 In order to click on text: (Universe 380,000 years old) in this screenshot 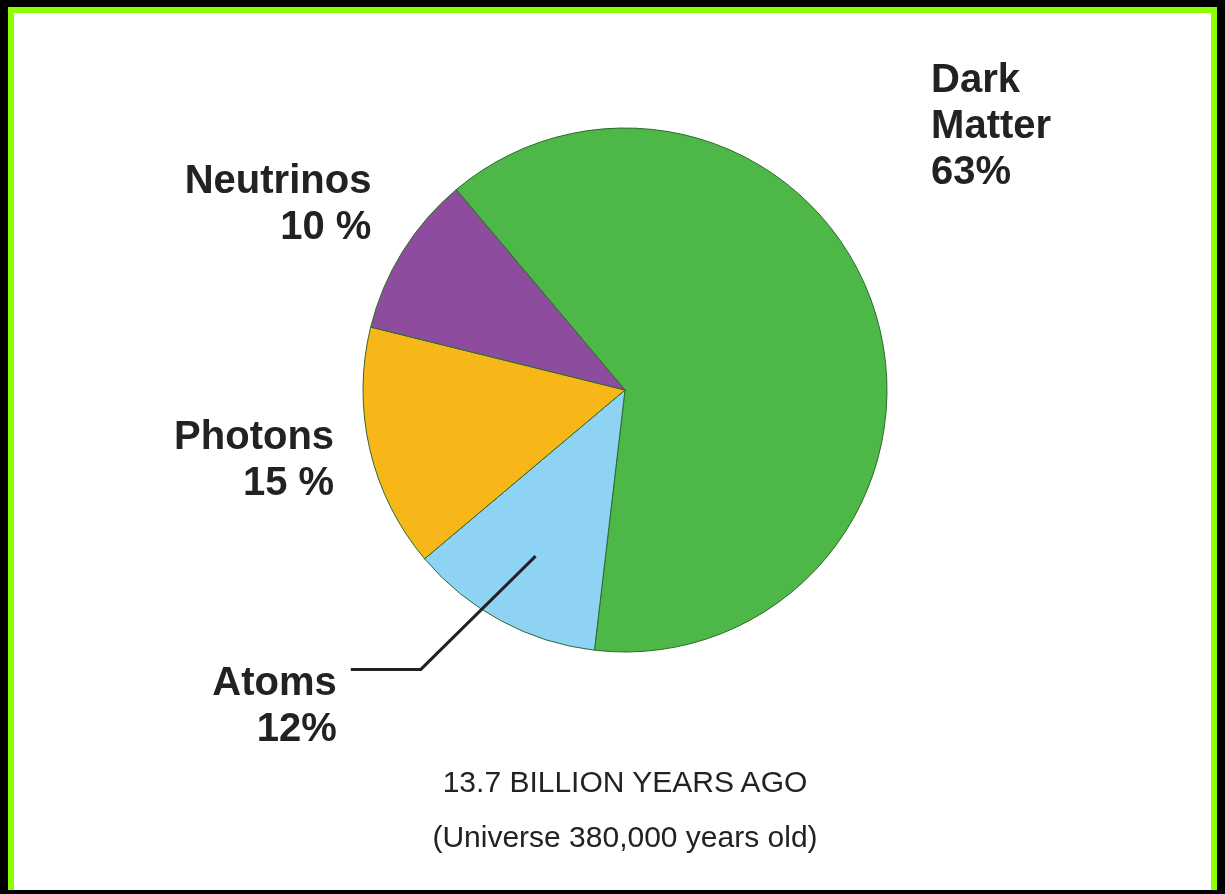, I will do `click(625, 836)`.